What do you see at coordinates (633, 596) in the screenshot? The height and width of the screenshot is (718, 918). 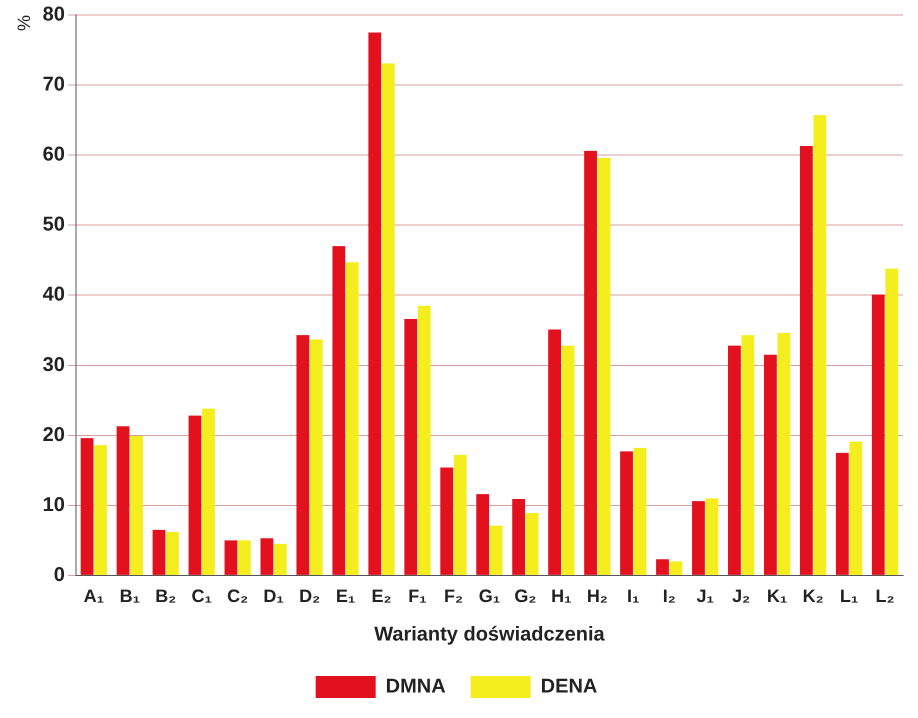 I see `x-tick-label: I₁` at bounding box center [633, 596].